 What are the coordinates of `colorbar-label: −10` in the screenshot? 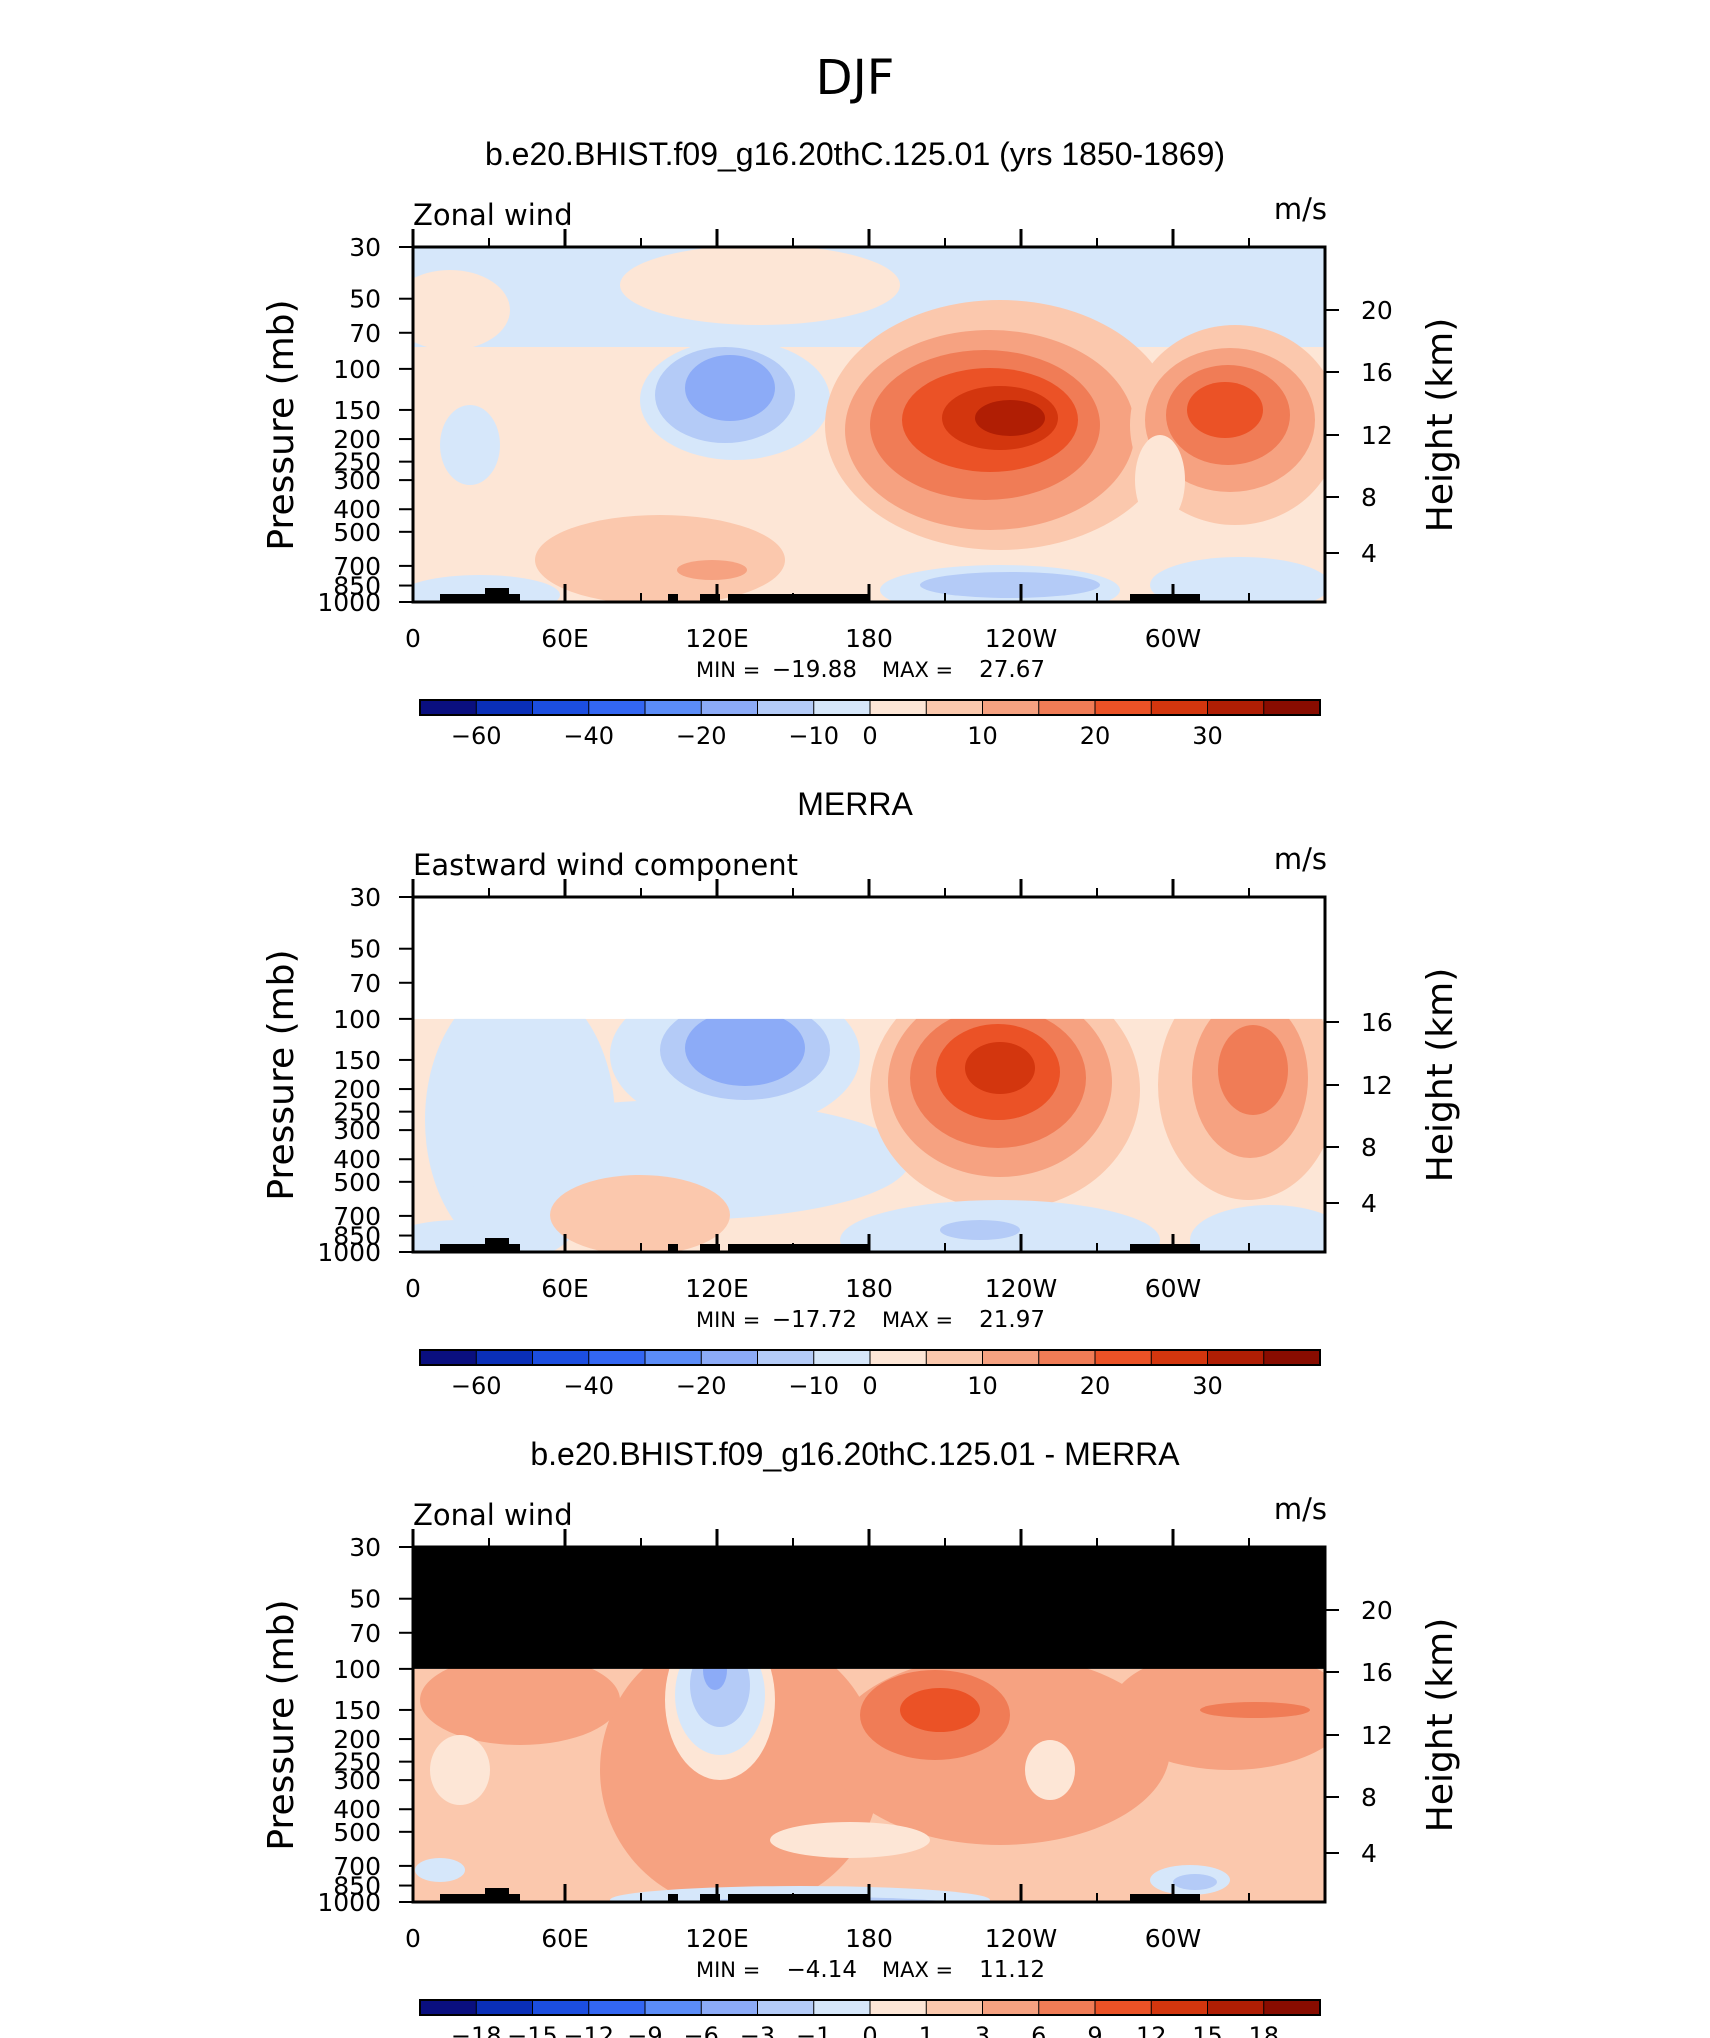 It's located at (813, 736).